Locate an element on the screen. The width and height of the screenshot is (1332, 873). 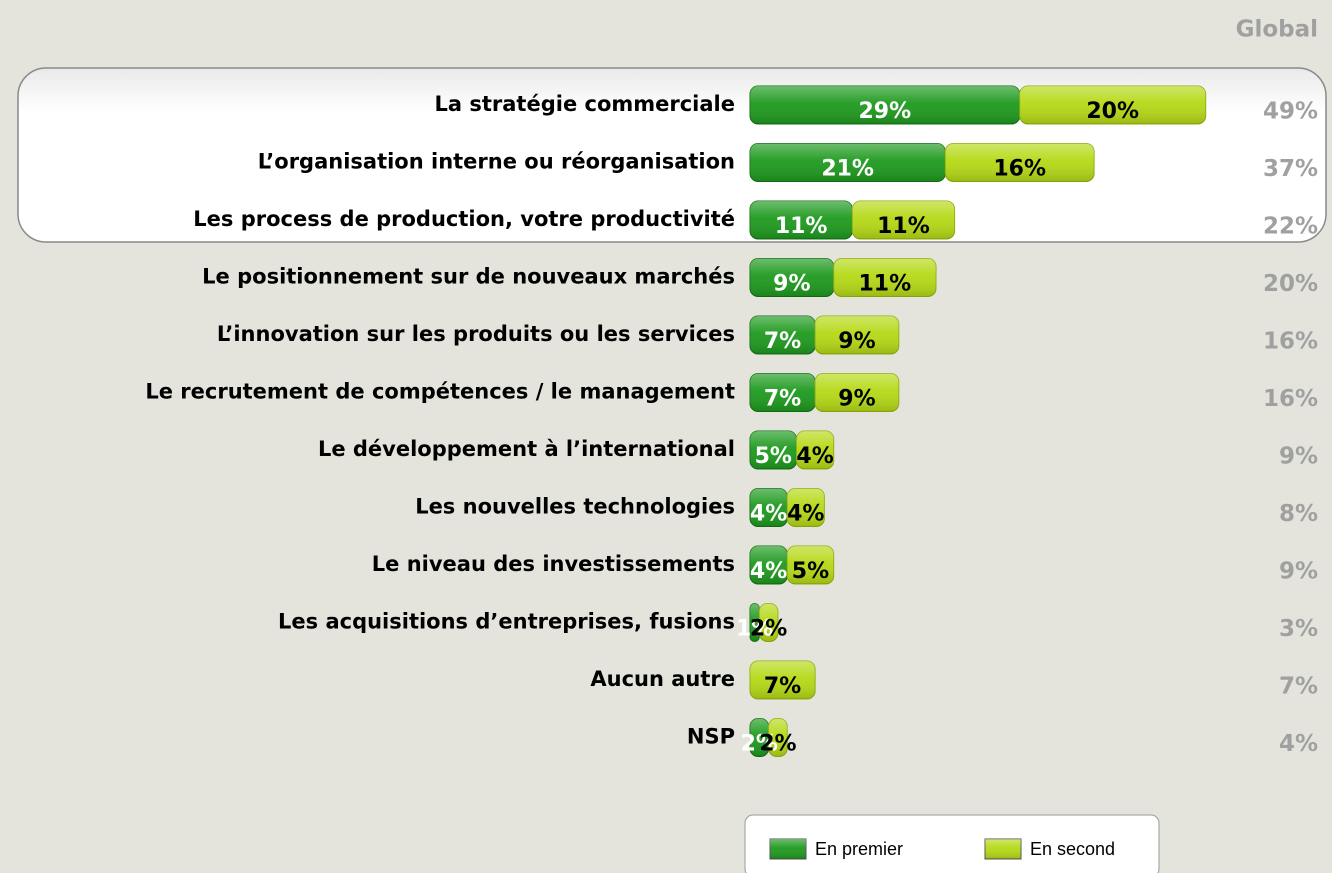
legend-box is located at coordinates (952, 843).